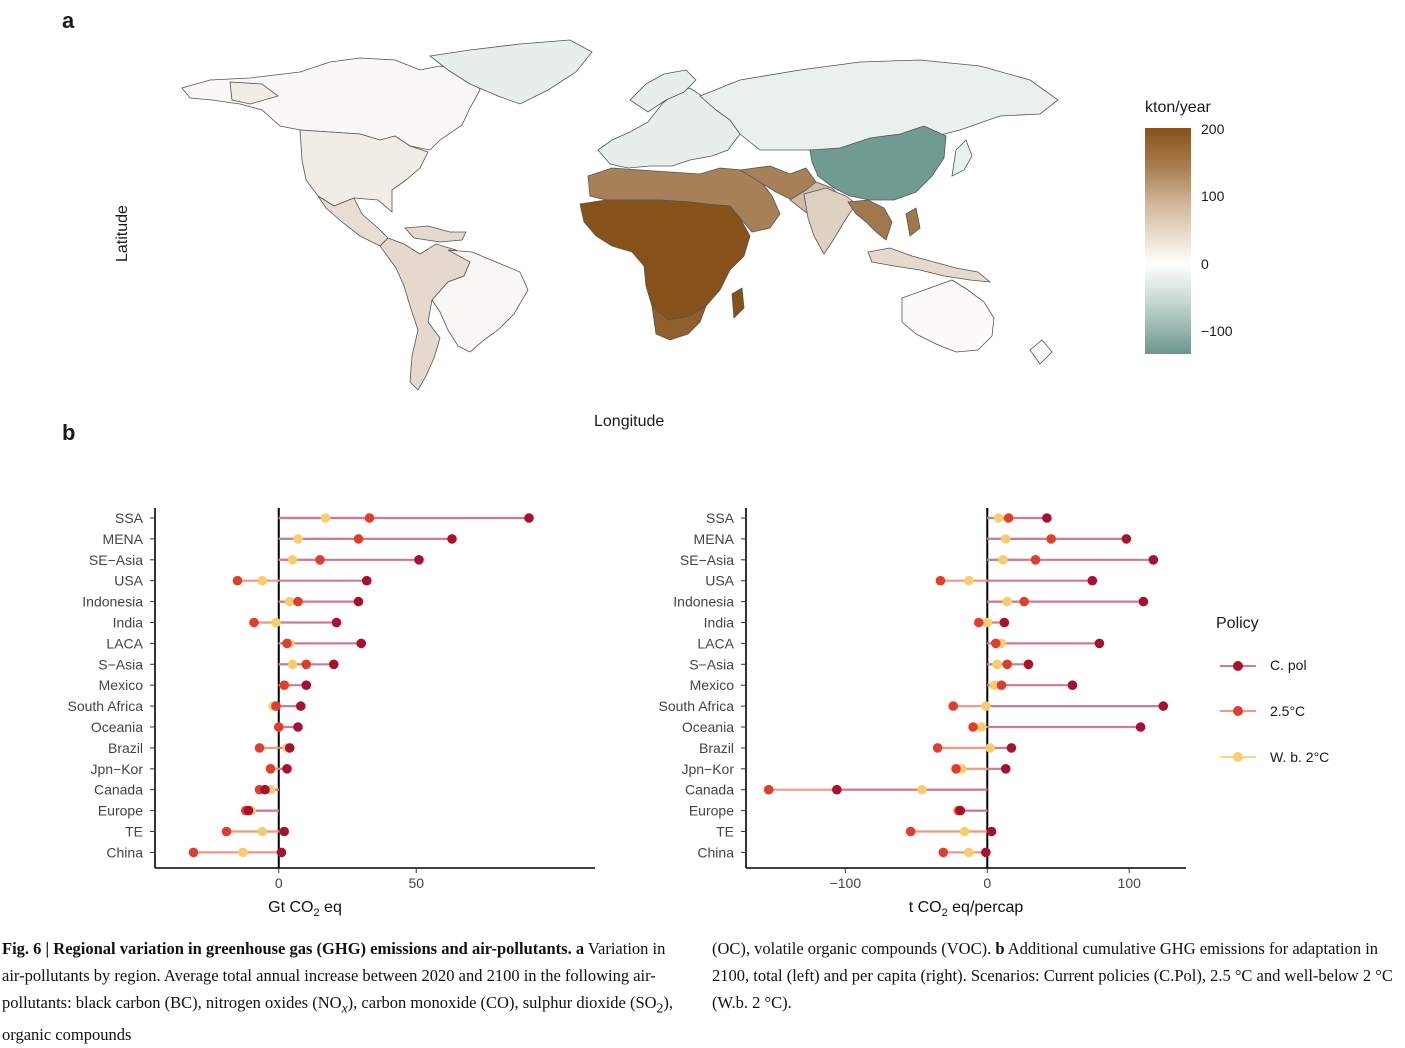 The width and height of the screenshot is (1405, 1048). Describe the element at coordinates (1168, 241) in the screenshot. I see `colorbar` at that location.